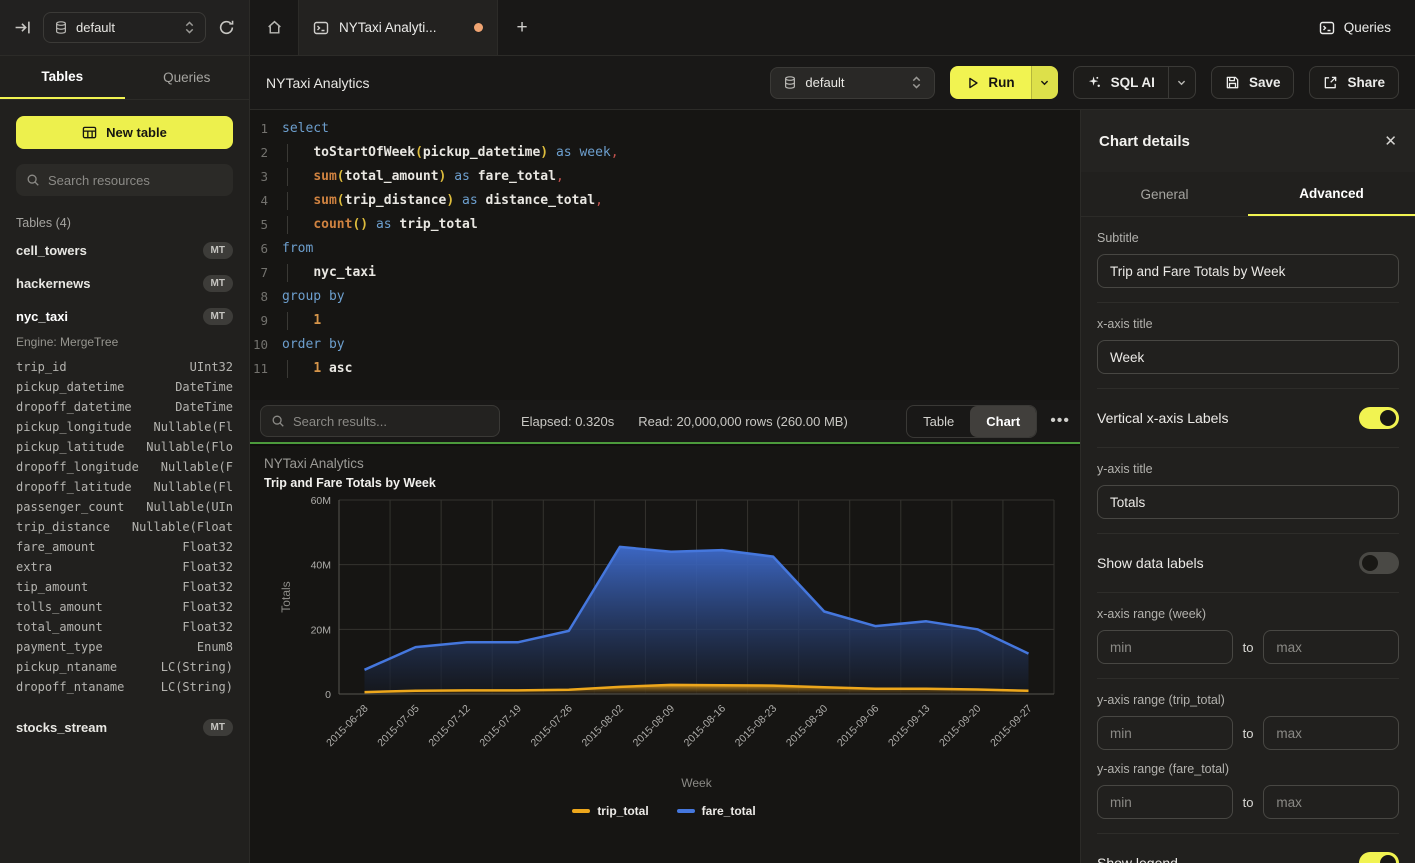 This screenshot has width=1415, height=863. Describe the element at coordinates (1163, 418) in the screenshot. I see `vertical-labels-label: Vertical x-axis Labels` at that location.